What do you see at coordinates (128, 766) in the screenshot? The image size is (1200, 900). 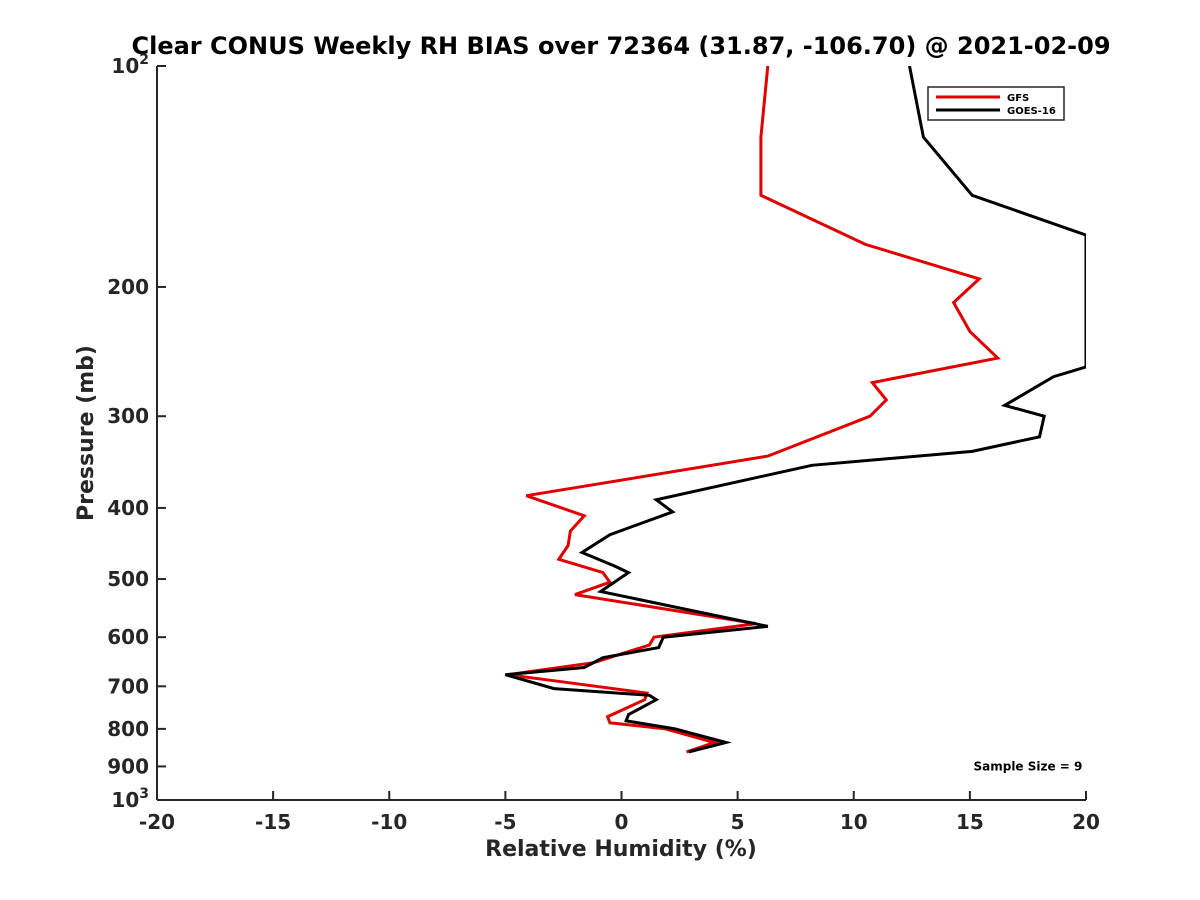 I see `y-tick-label: 900` at bounding box center [128, 766].